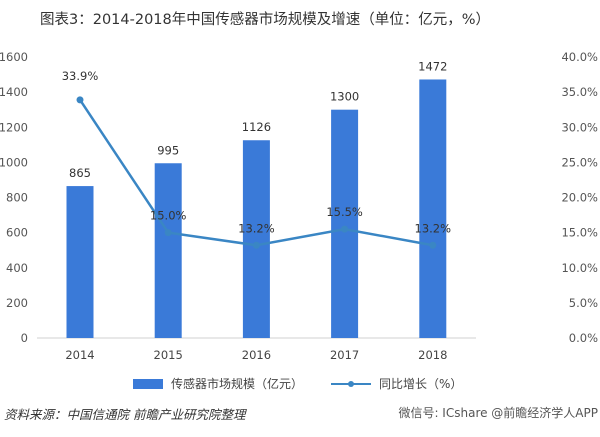 The width and height of the screenshot is (600, 437). I want to click on legend-bar-label: 传感器市场规模（亿元）, so click(237, 384).